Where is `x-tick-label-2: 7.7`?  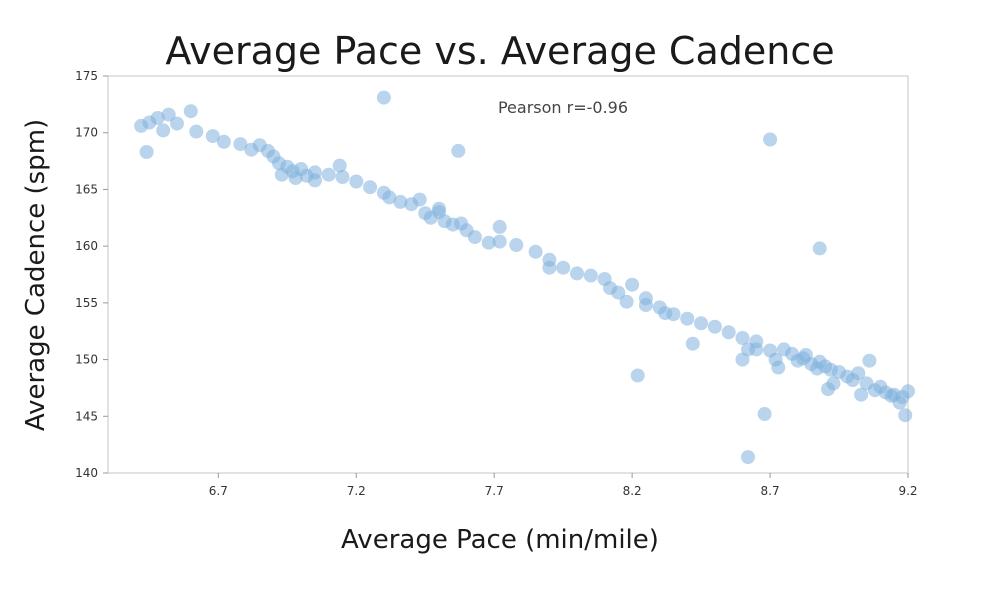 x-tick-label-2: 7.7 is located at coordinates (494, 491).